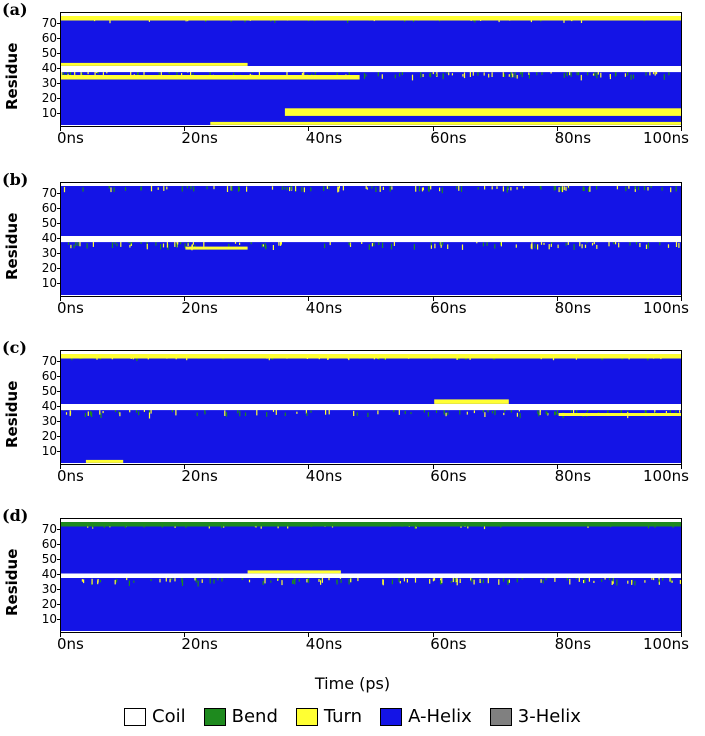 The width and height of the screenshot is (705, 736). What do you see at coordinates (352, 683) in the screenshot?
I see `x-axis-title: Time (ps)` at bounding box center [352, 683].